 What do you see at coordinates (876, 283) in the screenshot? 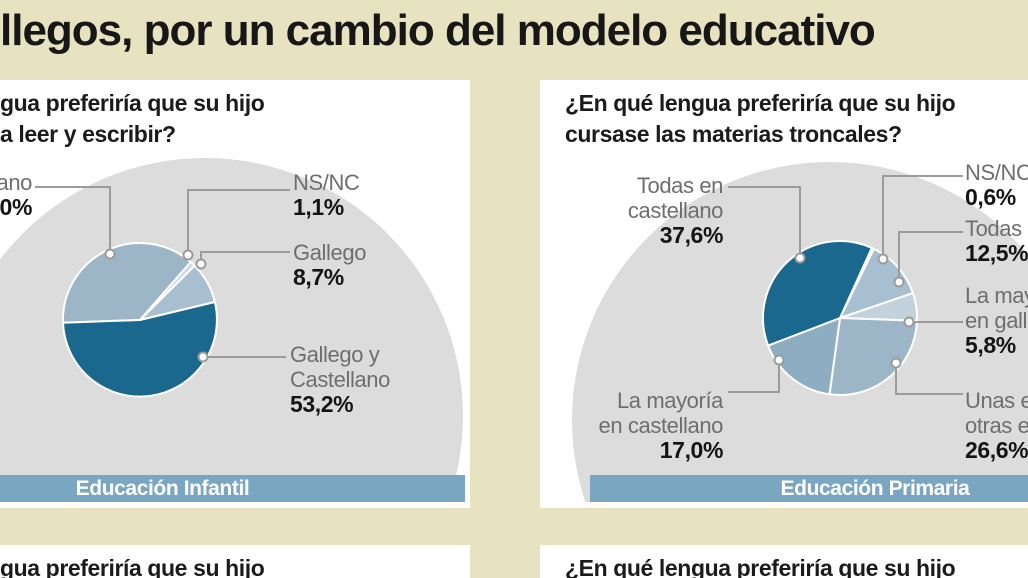
I see `pie-slice-todas-en-gallego` at bounding box center [876, 283].